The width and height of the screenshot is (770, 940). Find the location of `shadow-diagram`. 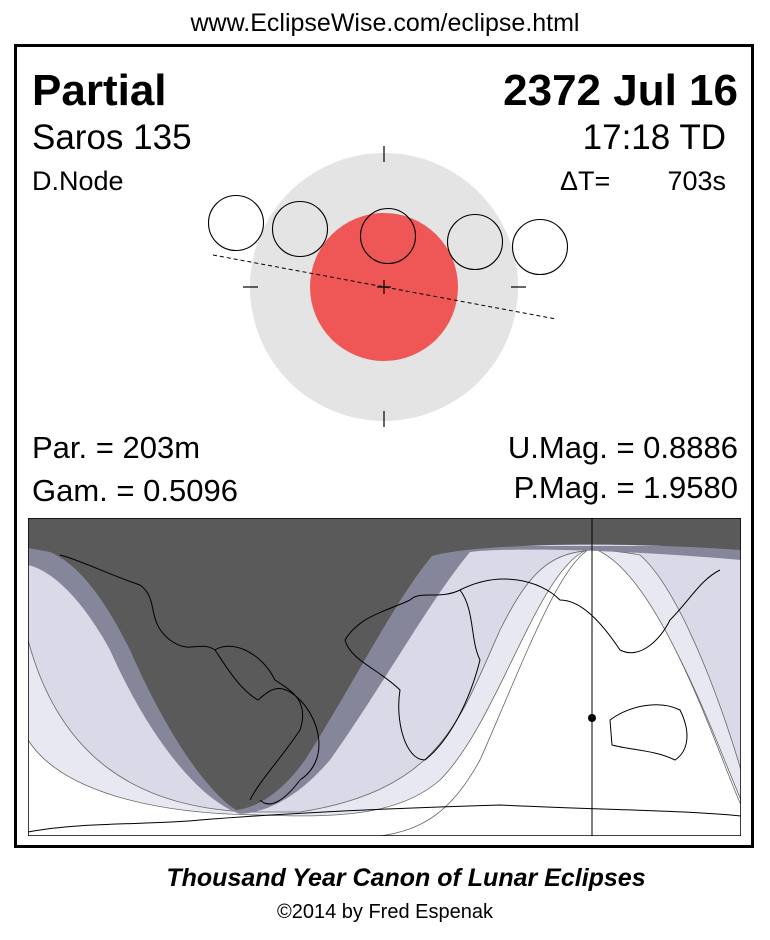

shadow-diagram is located at coordinates (388, 286).